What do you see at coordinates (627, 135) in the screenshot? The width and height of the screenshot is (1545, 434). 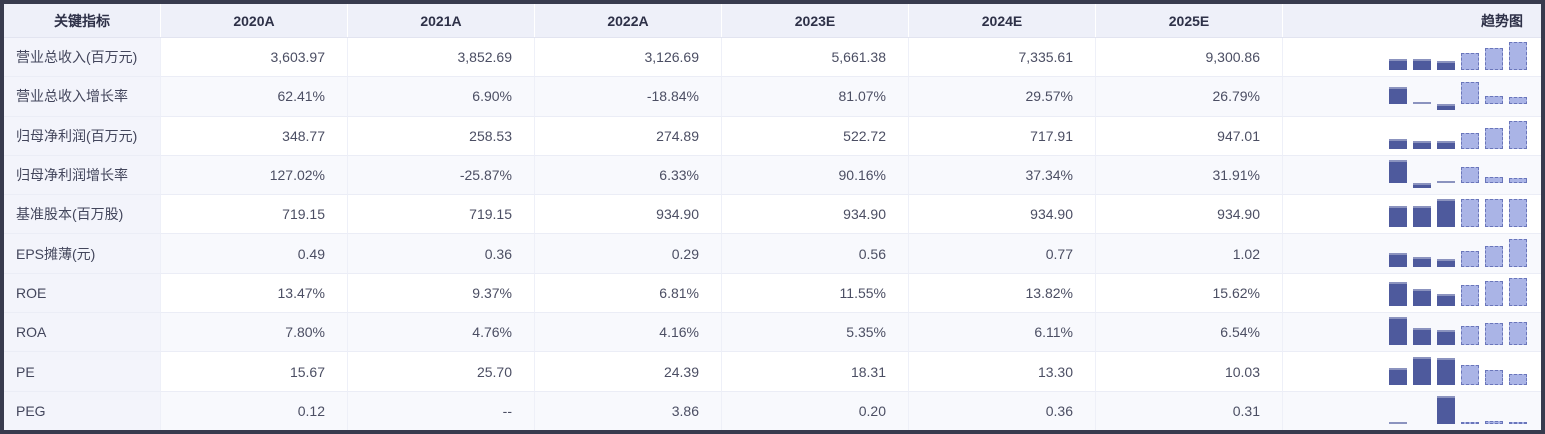 I see `value-cell: 274.89` at bounding box center [627, 135].